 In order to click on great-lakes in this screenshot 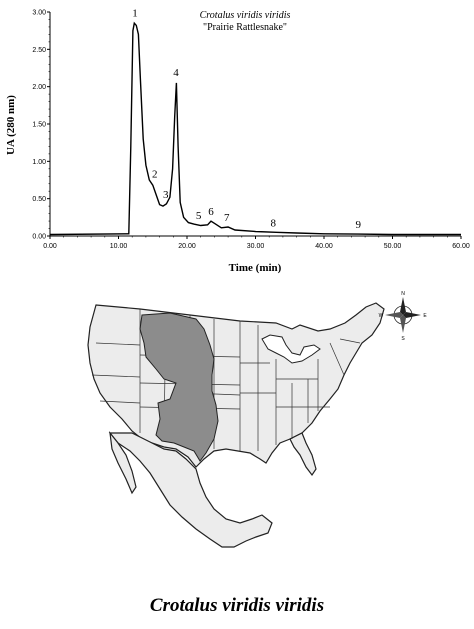, I will do `click(291, 349)`.